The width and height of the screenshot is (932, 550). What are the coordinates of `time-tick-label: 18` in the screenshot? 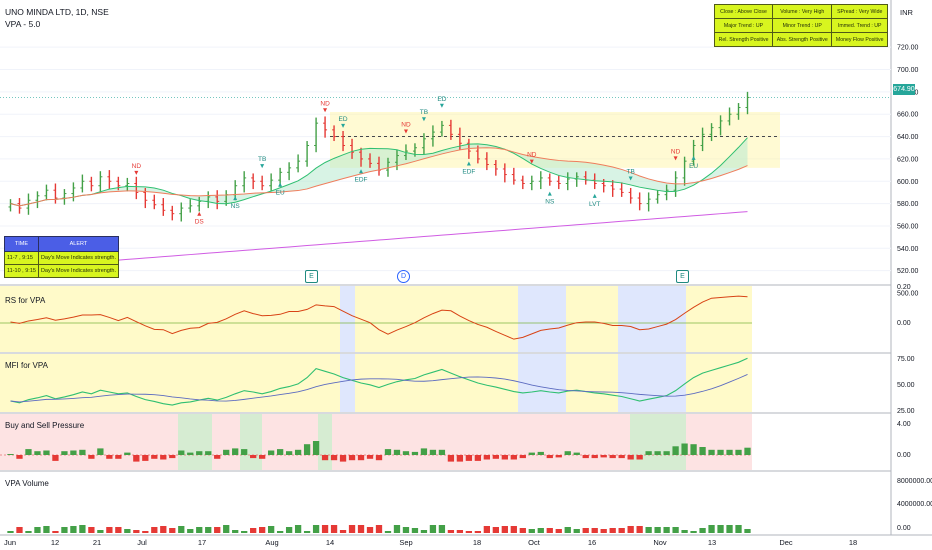 It's located at (853, 542).